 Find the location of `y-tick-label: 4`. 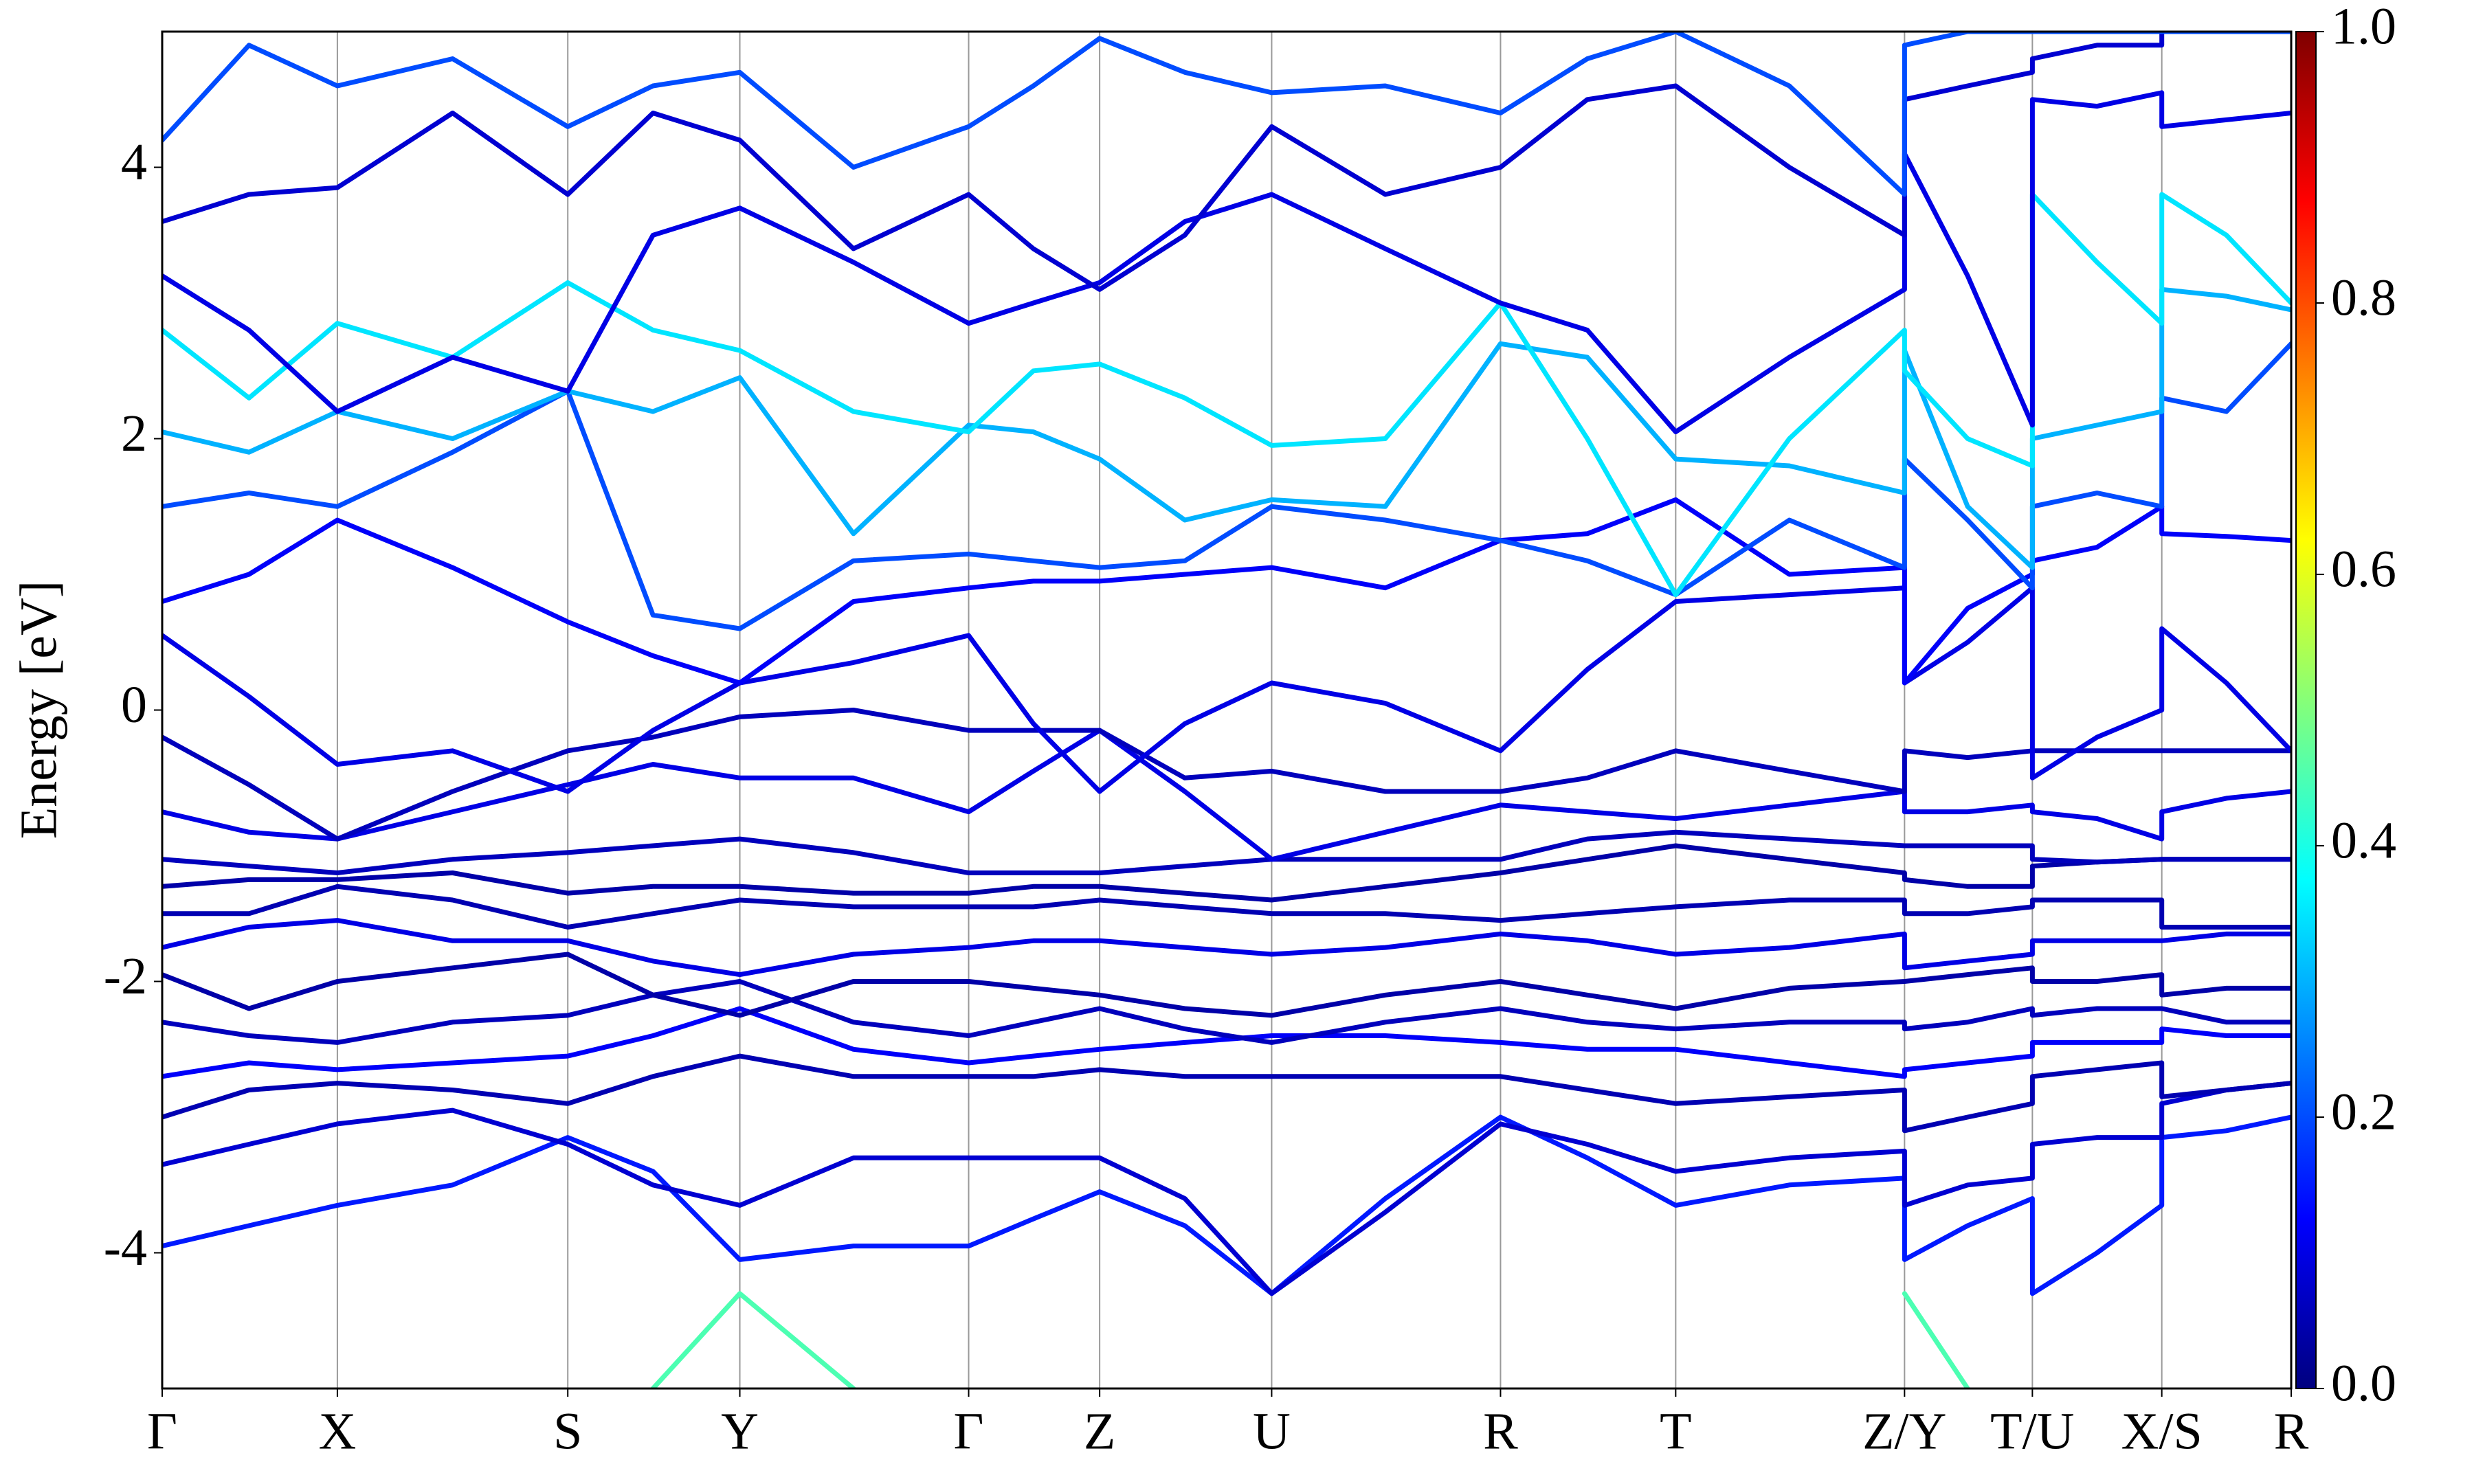

y-tick-label: 4 is located at coordinates (134, 162).